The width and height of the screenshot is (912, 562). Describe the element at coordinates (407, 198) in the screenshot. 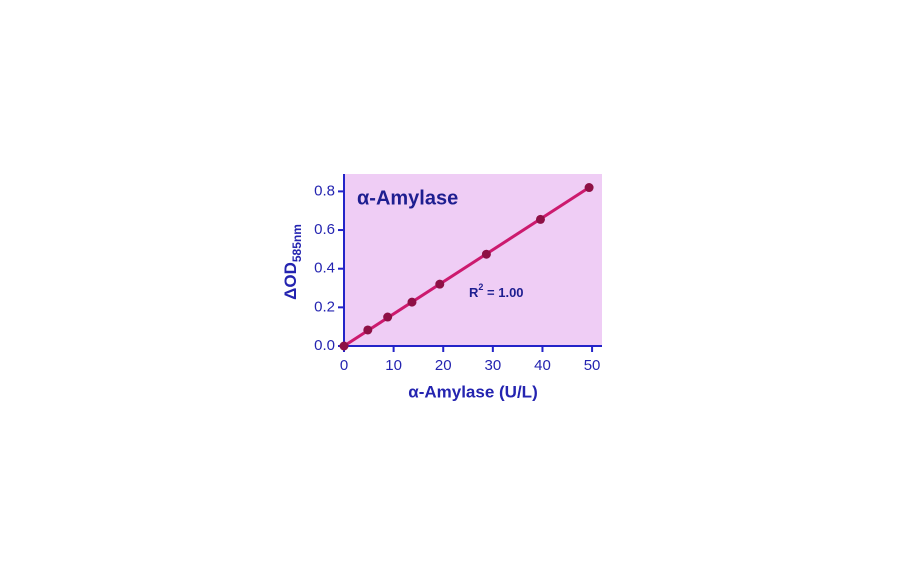

I see `chart-title: α-Amylase` at that location.